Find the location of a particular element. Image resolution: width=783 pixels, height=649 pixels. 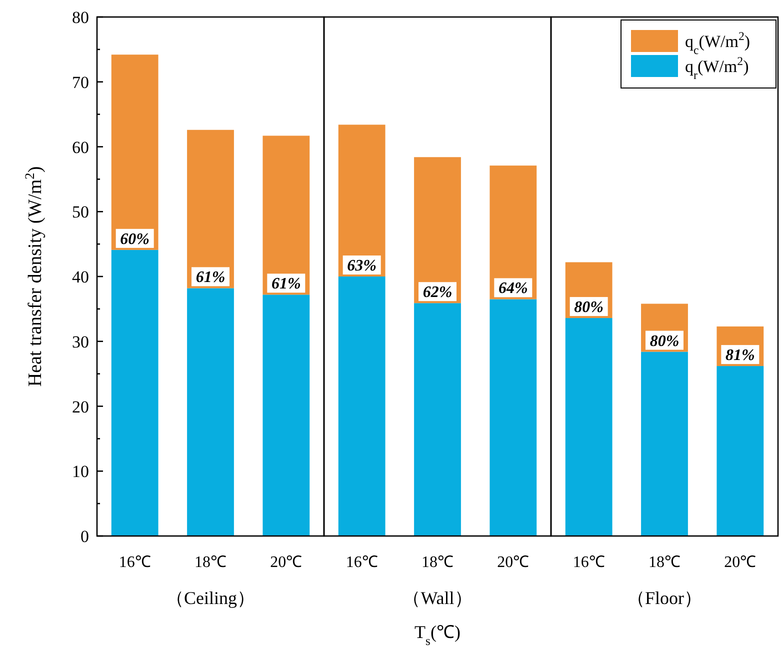

y-tick-label: 30 is located at coordinates (80, 342).